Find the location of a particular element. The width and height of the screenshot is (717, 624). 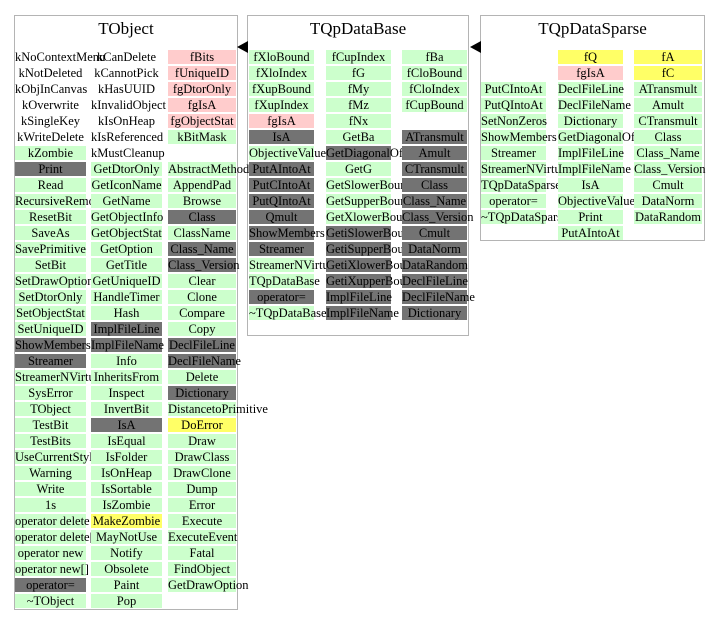

member-item: ShowMembers is located at coordinates (53, 345).